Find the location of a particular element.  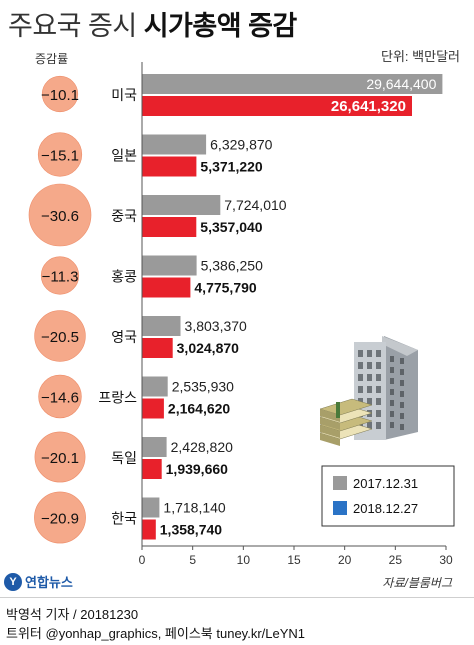

legend-box is located at coordinates (388, 496).